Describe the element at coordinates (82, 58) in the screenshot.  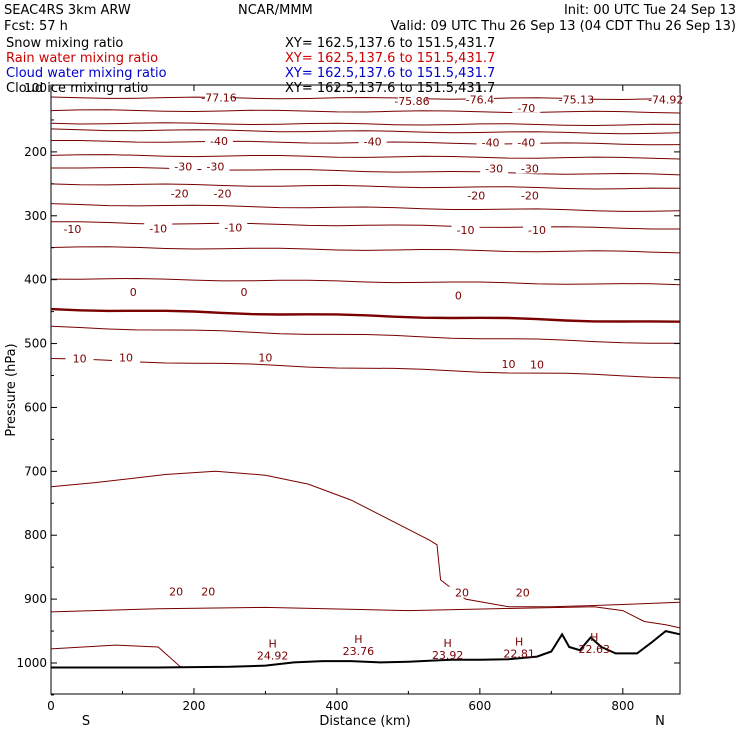
I see `legend-label: Rain water mixing ratio` at that location.